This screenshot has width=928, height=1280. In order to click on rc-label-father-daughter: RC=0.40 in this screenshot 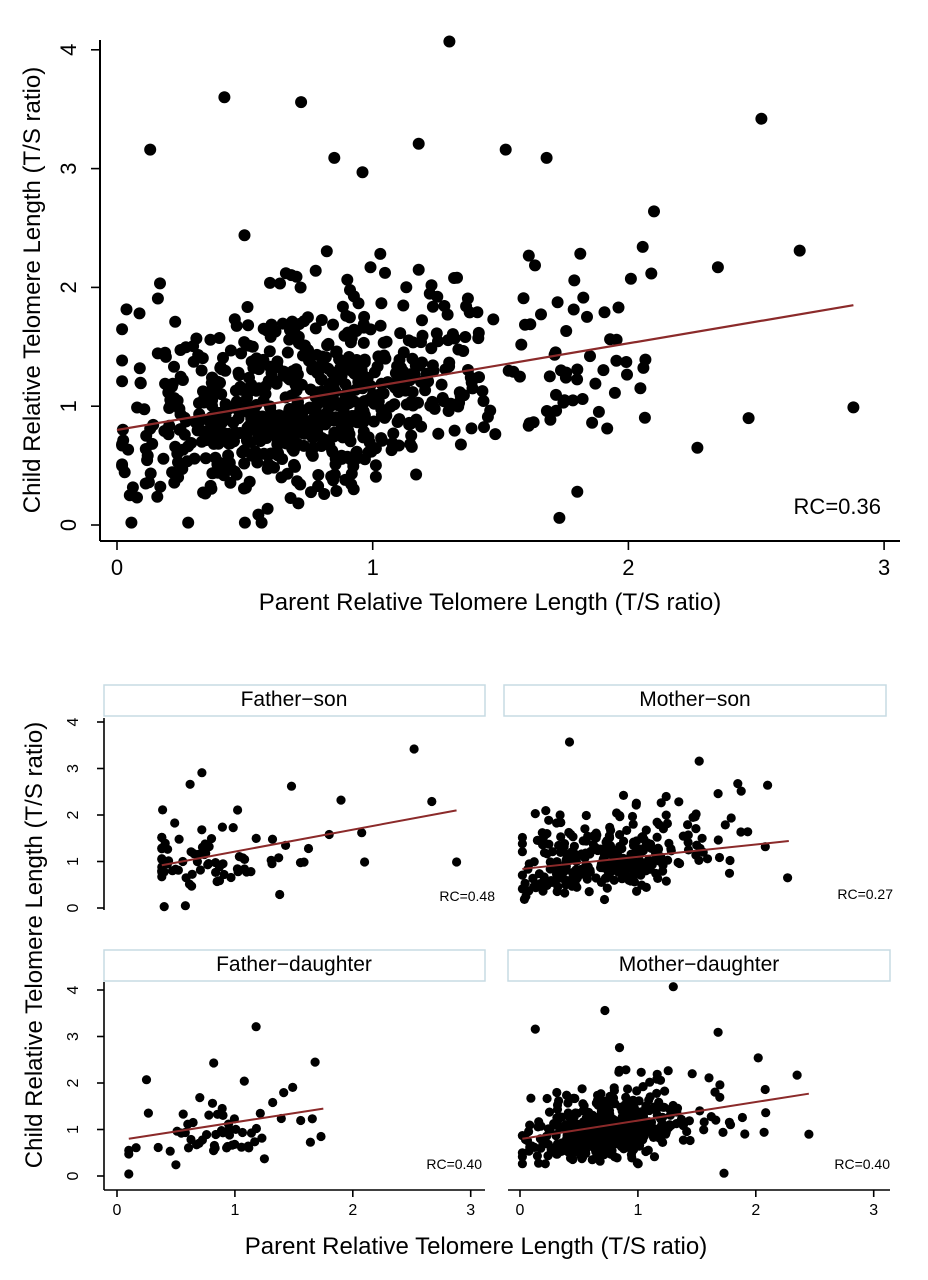, I will do `click(454, 1164)`.